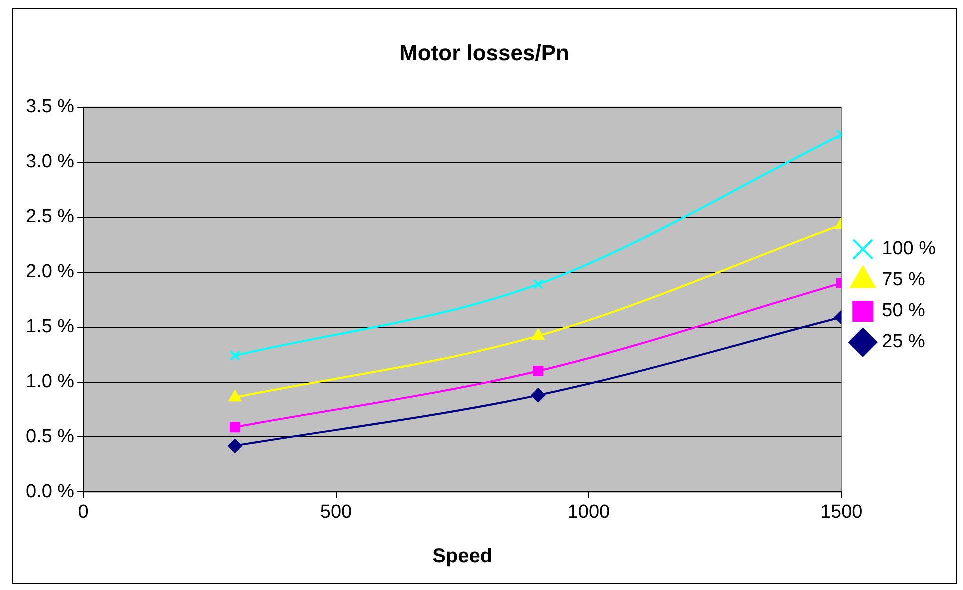 The height and width of the screenshot is (590, 963). I want to click on legend-label: 75 %, so click(904, 280).